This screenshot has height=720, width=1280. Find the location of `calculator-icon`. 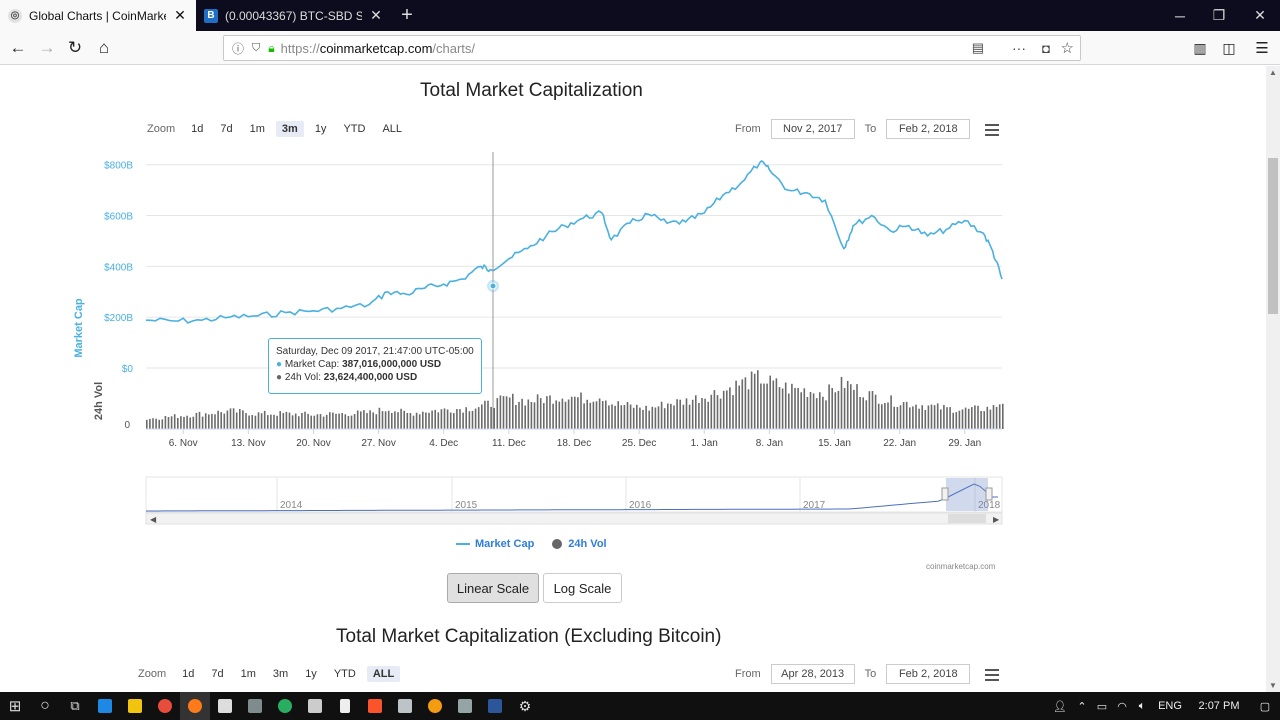

calculator-icon is located at coordinates (345, 706).